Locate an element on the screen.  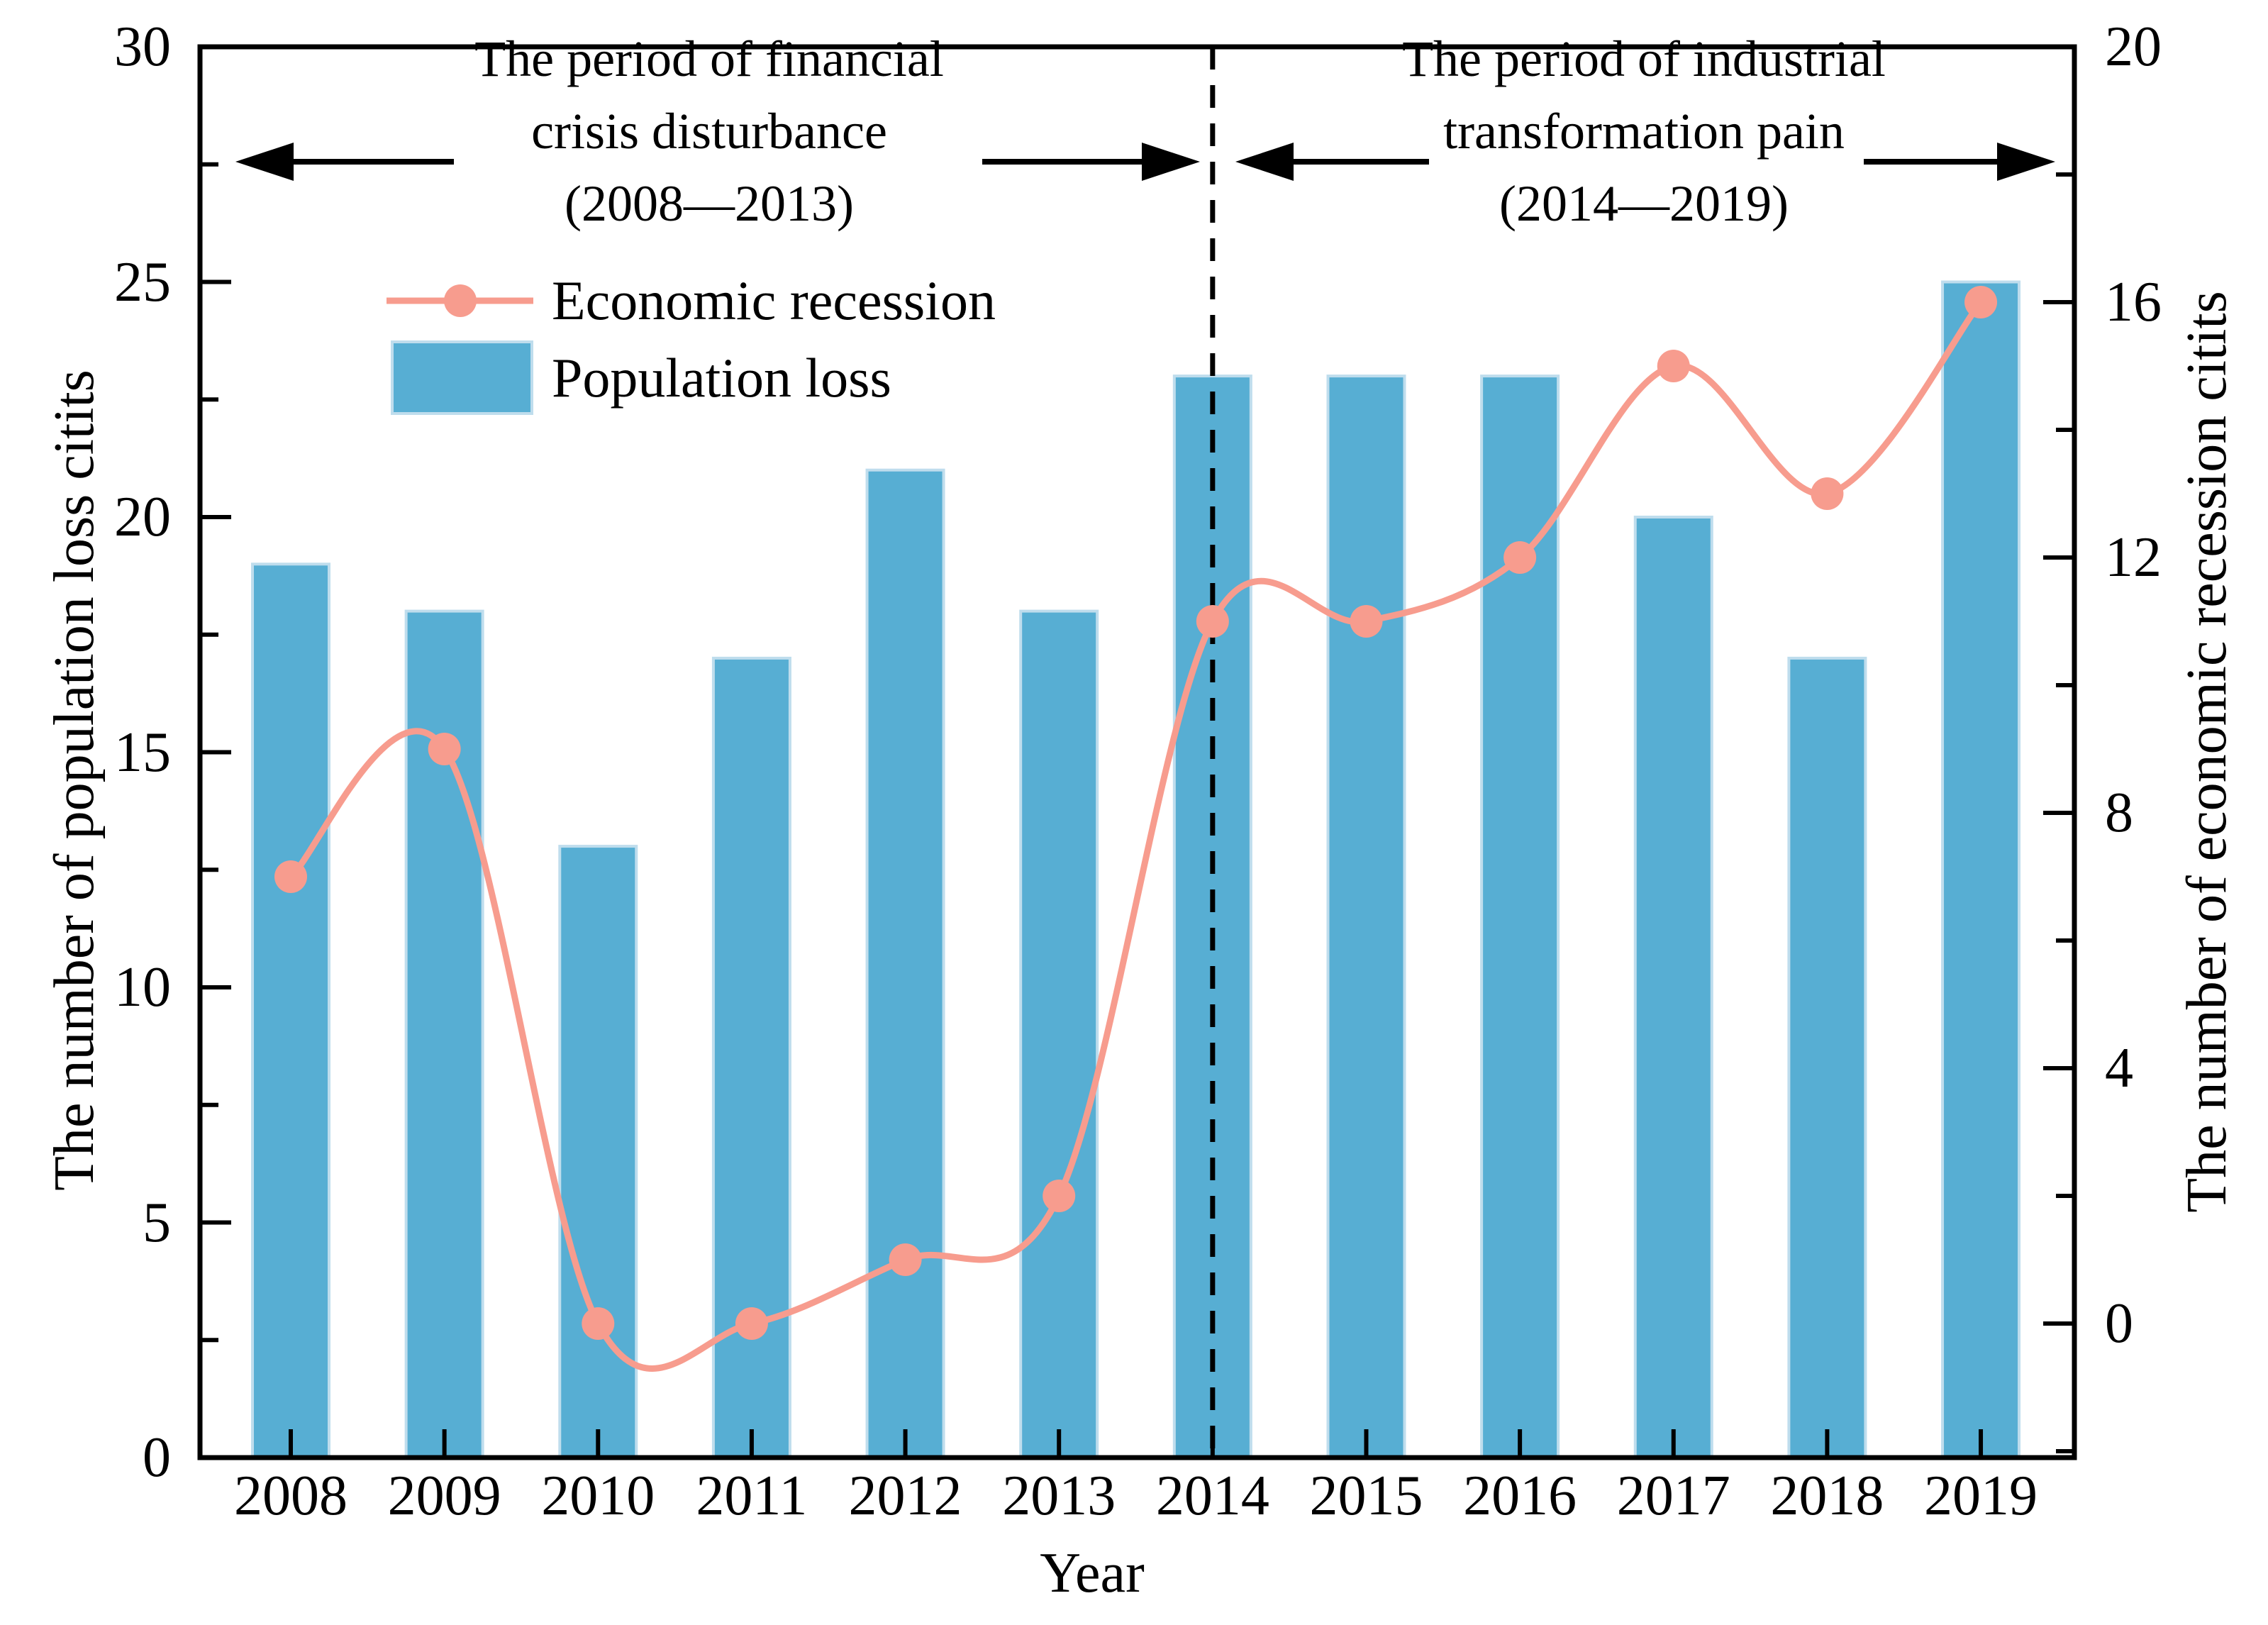
bar-2019 is located at coordinates (1981, 869).